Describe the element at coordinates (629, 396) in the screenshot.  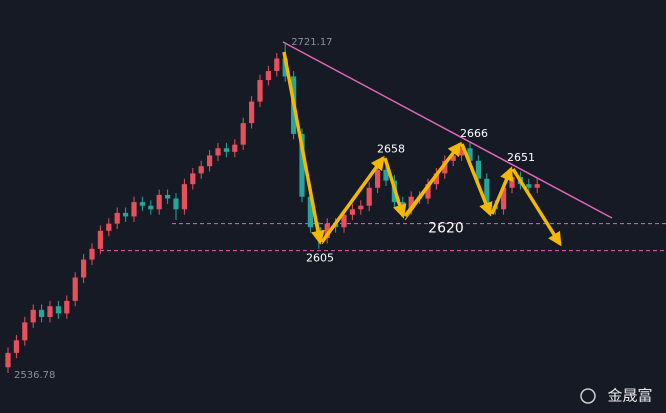
I see `watermark: 金晟富` at that location.